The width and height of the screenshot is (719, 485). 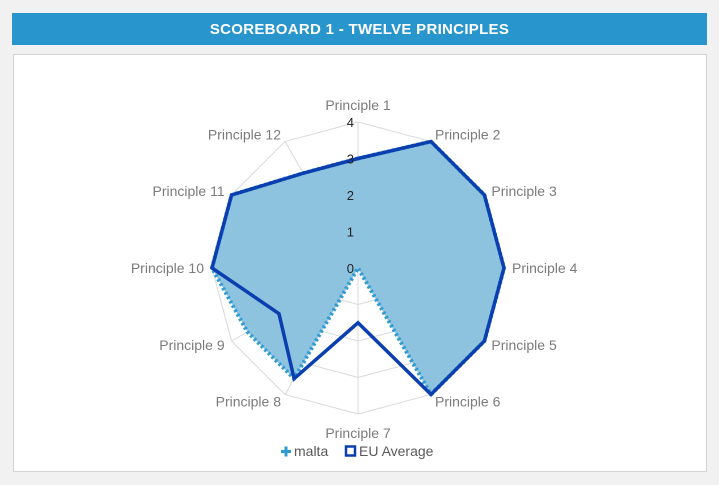 What do you see at coordinates (189, 191) in the screenshot?
I see `axis-label-principle-11: Principle 11` at bounding box center [189, 191].